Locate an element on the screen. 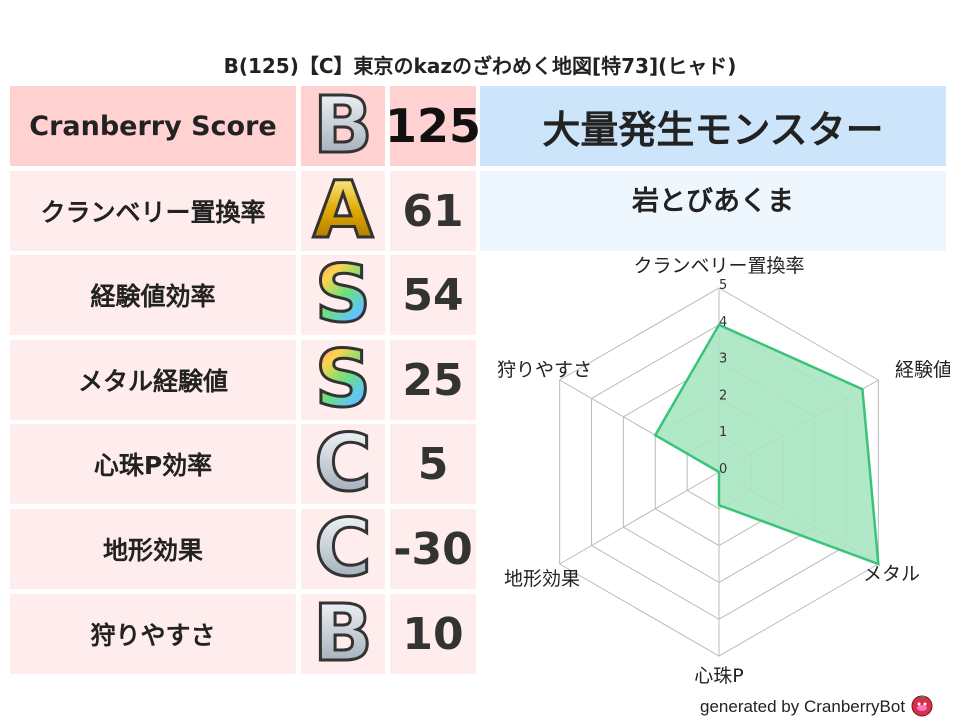 This screenshot has height=720, width=960. score-row-label: 経験値効率 is located at coordinates (153, 295).